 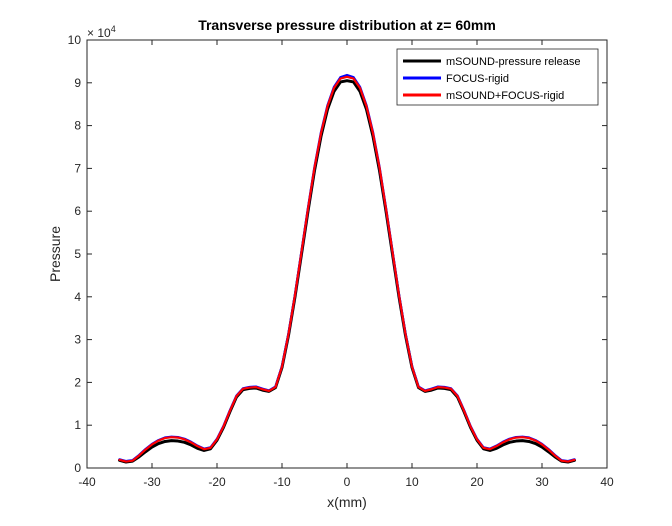 What do you see at coordinates (505, 96) in the screenshot?
I see `legend-label: mSOUND+FOCUS-rigid` at bounding box center [505, 96].